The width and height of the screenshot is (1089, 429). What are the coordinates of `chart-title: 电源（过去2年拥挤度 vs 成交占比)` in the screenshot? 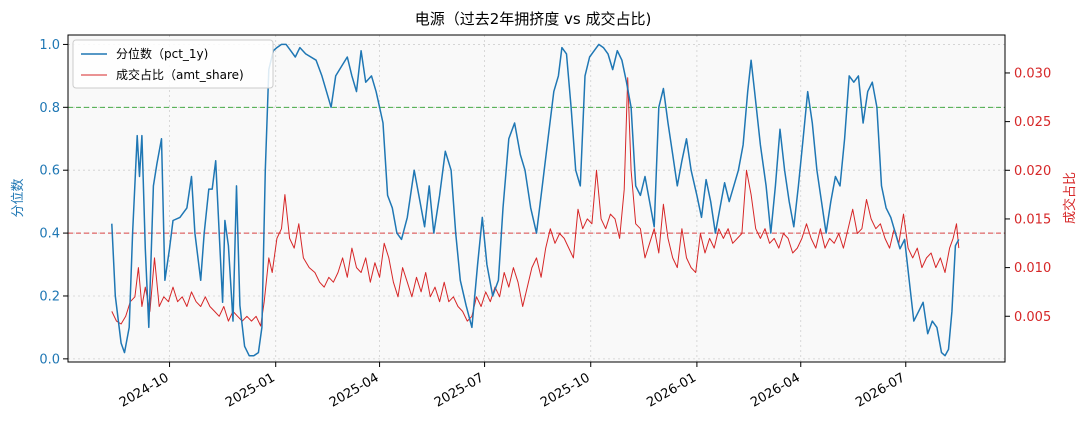 It's located at (533, 19).